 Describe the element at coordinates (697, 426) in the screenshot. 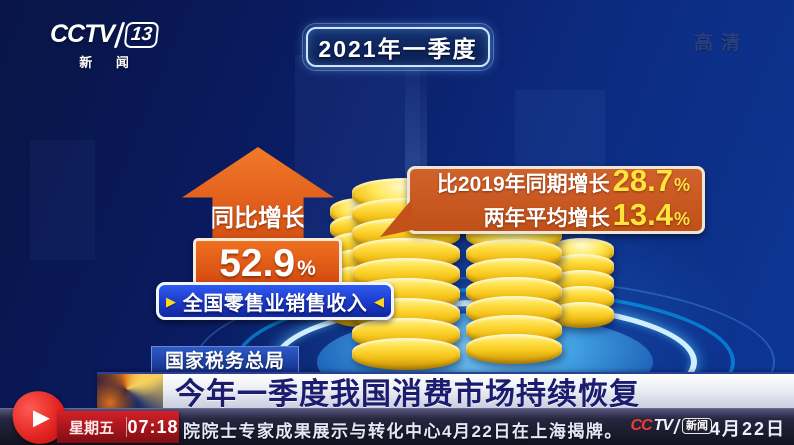

I see `cctv-news-logo-badge: 新闻` at that location.